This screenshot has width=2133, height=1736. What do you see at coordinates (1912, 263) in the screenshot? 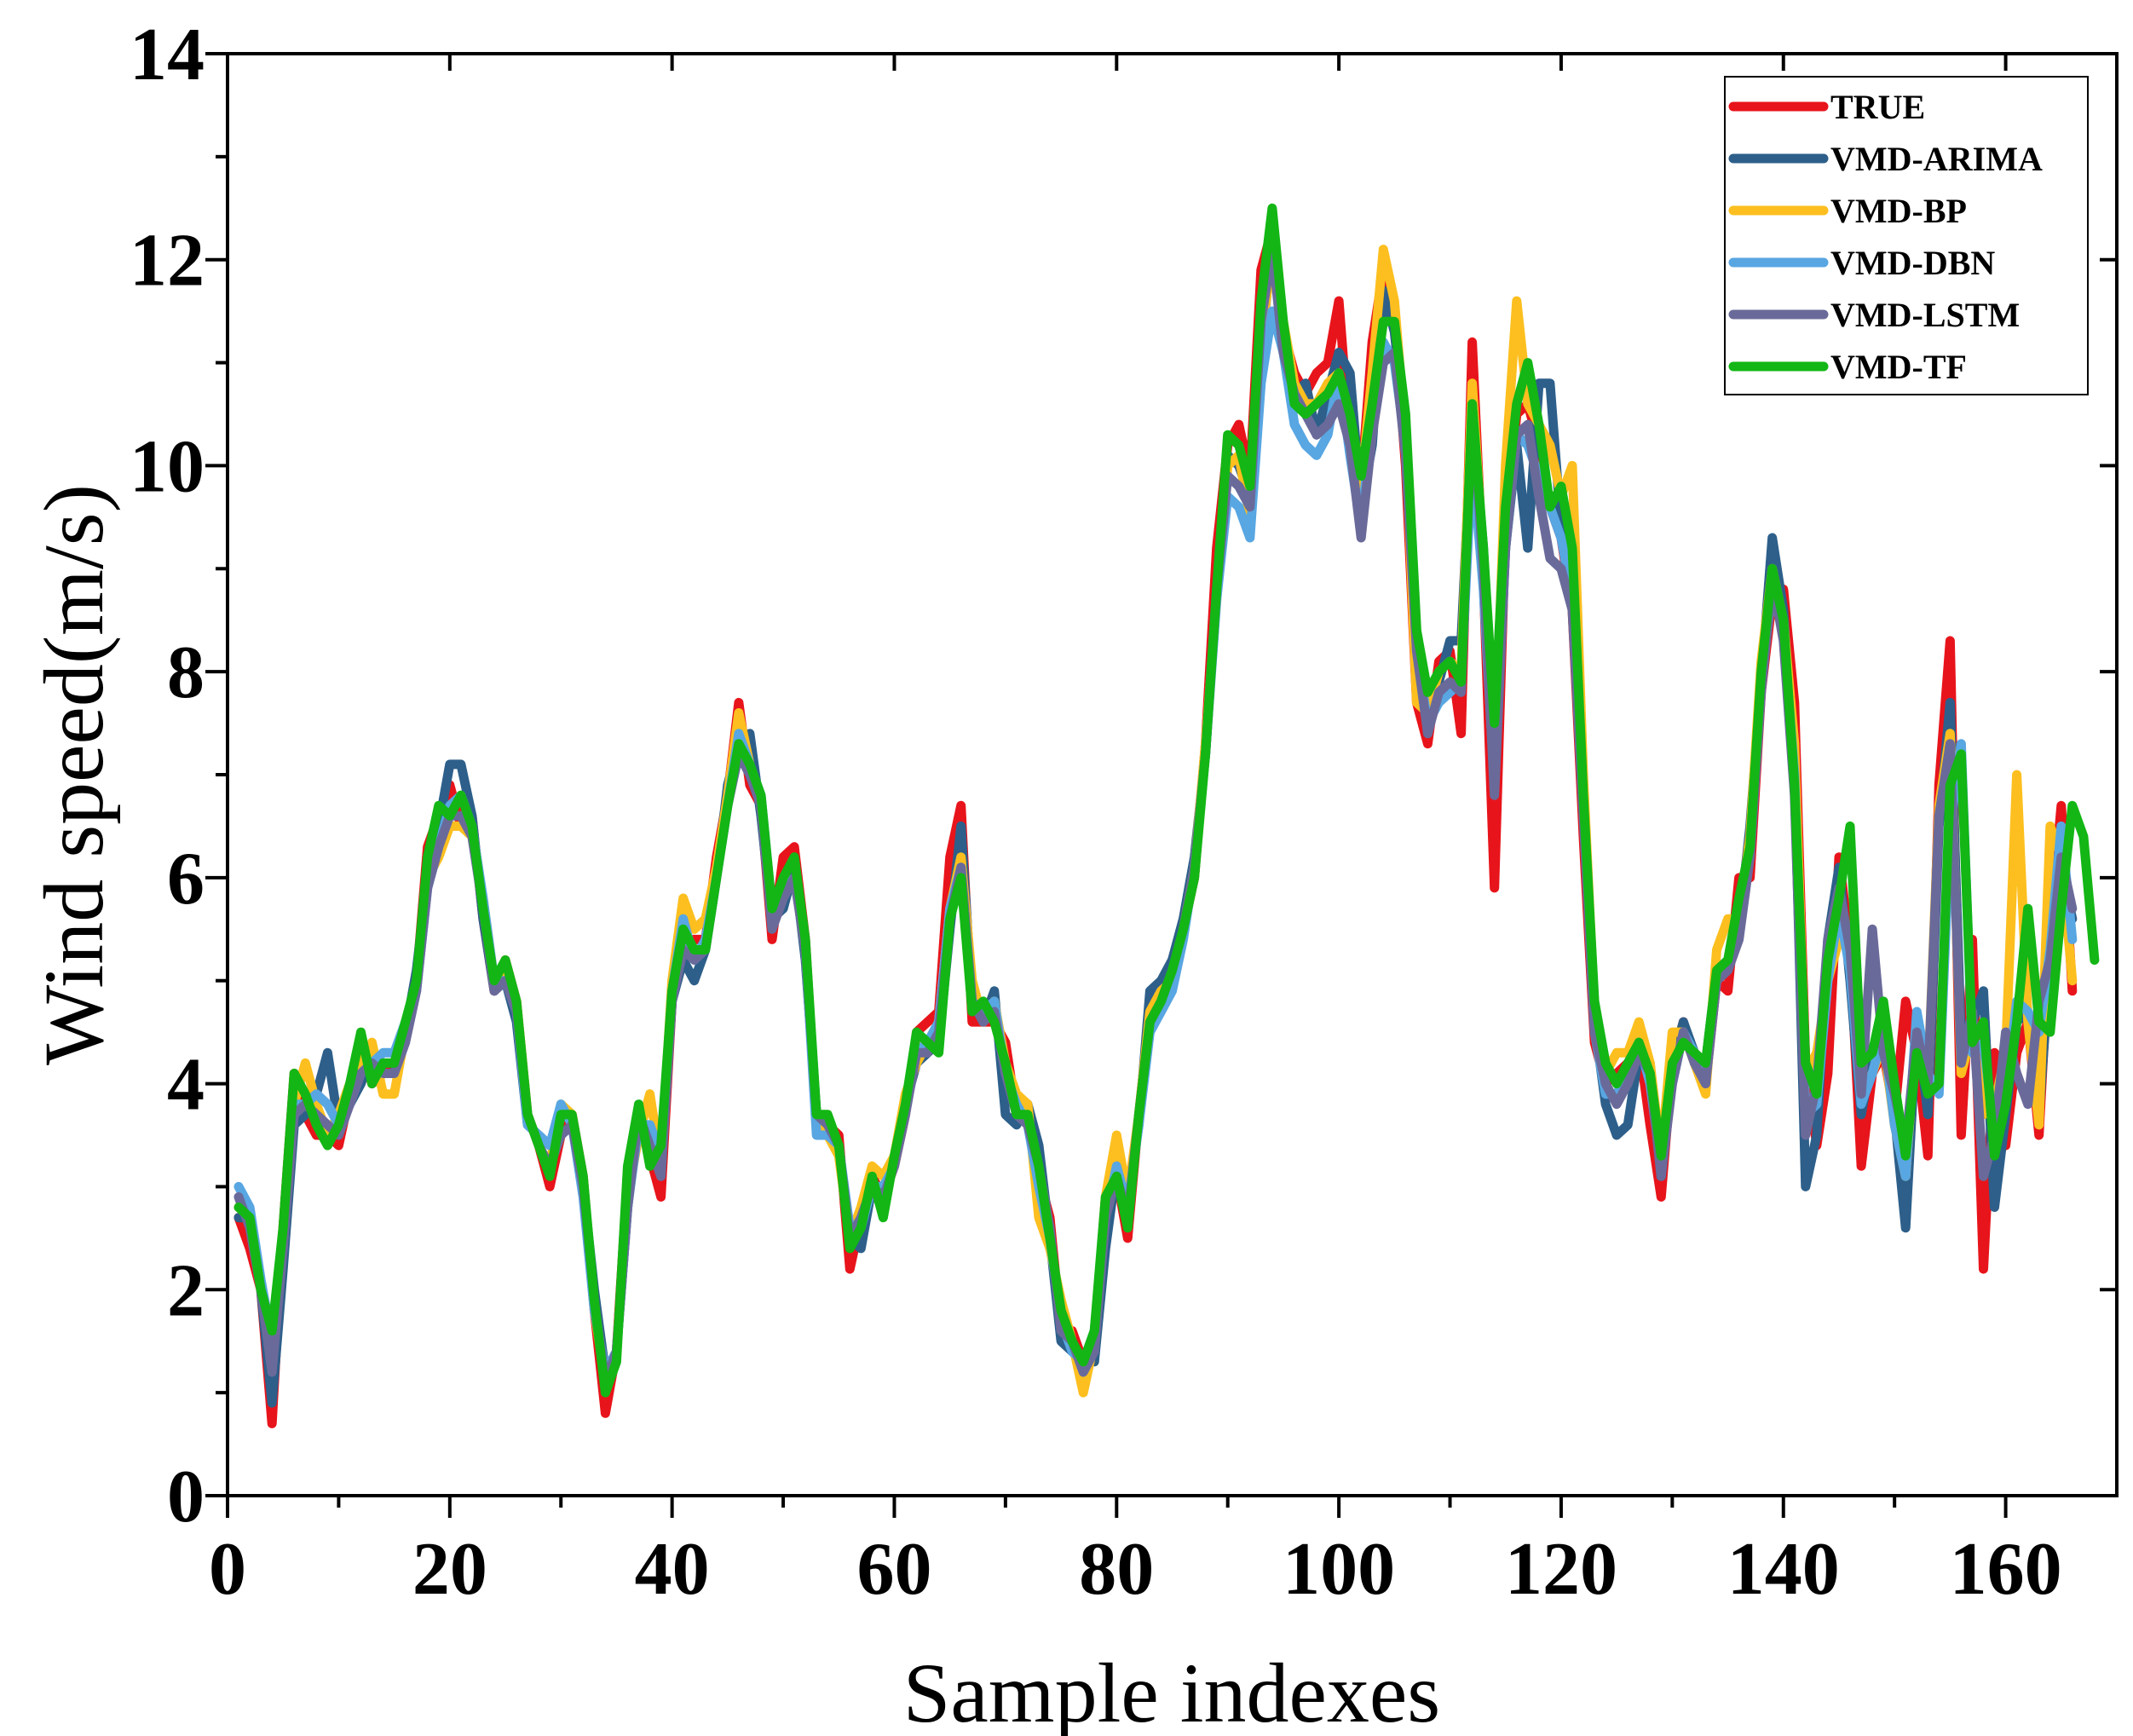
I see `legend-label: VMD-DBN` at bounding box center [1912, 263].